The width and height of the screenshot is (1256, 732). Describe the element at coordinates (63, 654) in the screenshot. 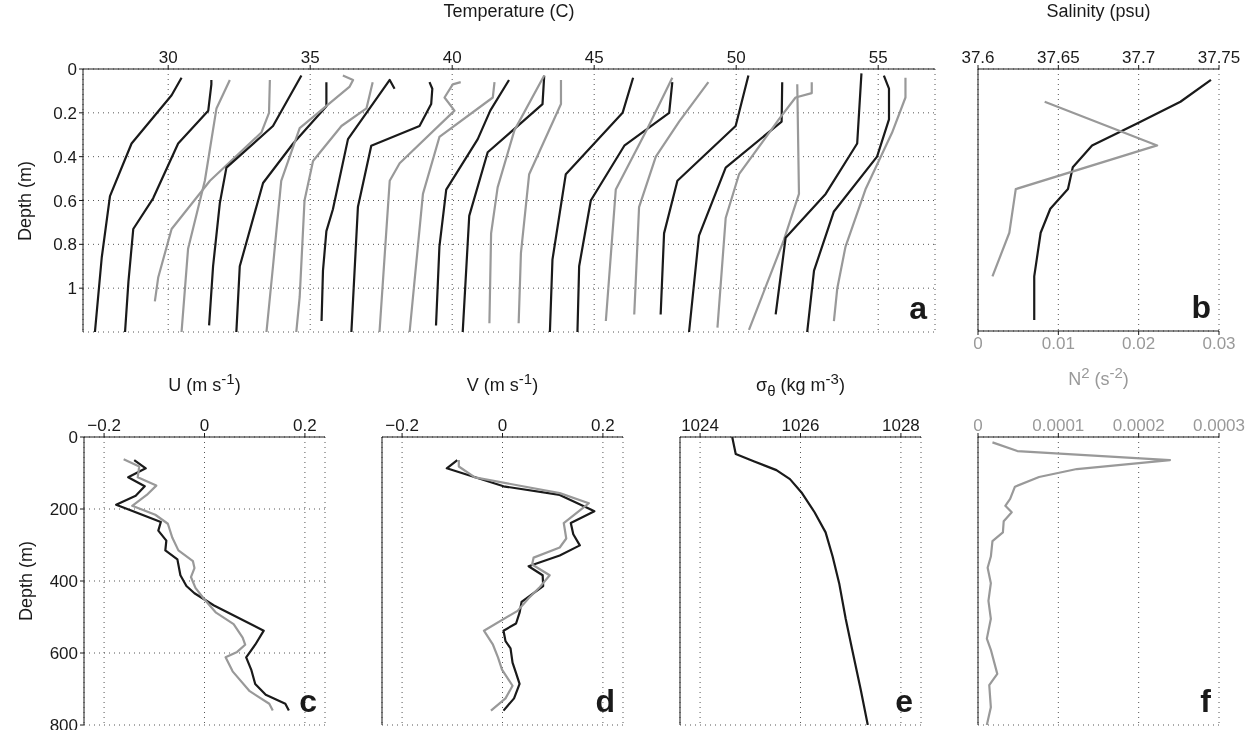

I see `y-tick-label: 600` at that location.